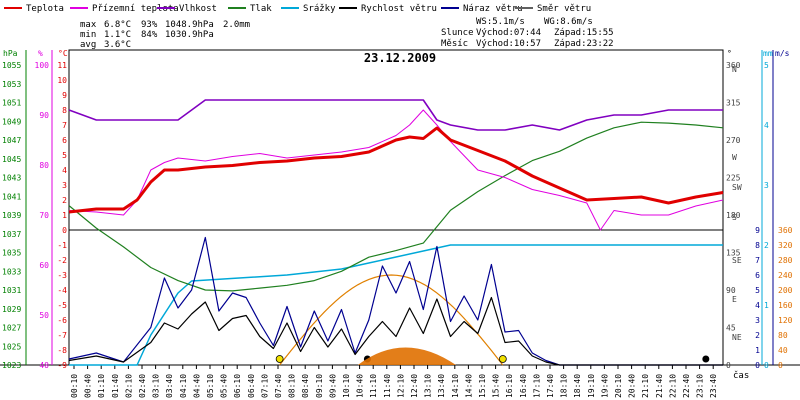 This screenshot has height=400, width=800. I want to click on temp-tick: 4, so click(64, 170).